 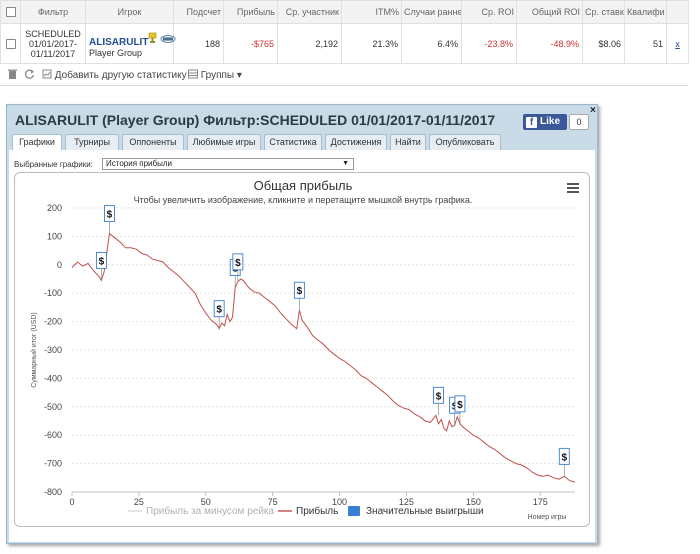 What do you see at coordinates (224, 142) in the screenshot?
I see `tab-3: Любимые игры` at bounding box center [224, 142].